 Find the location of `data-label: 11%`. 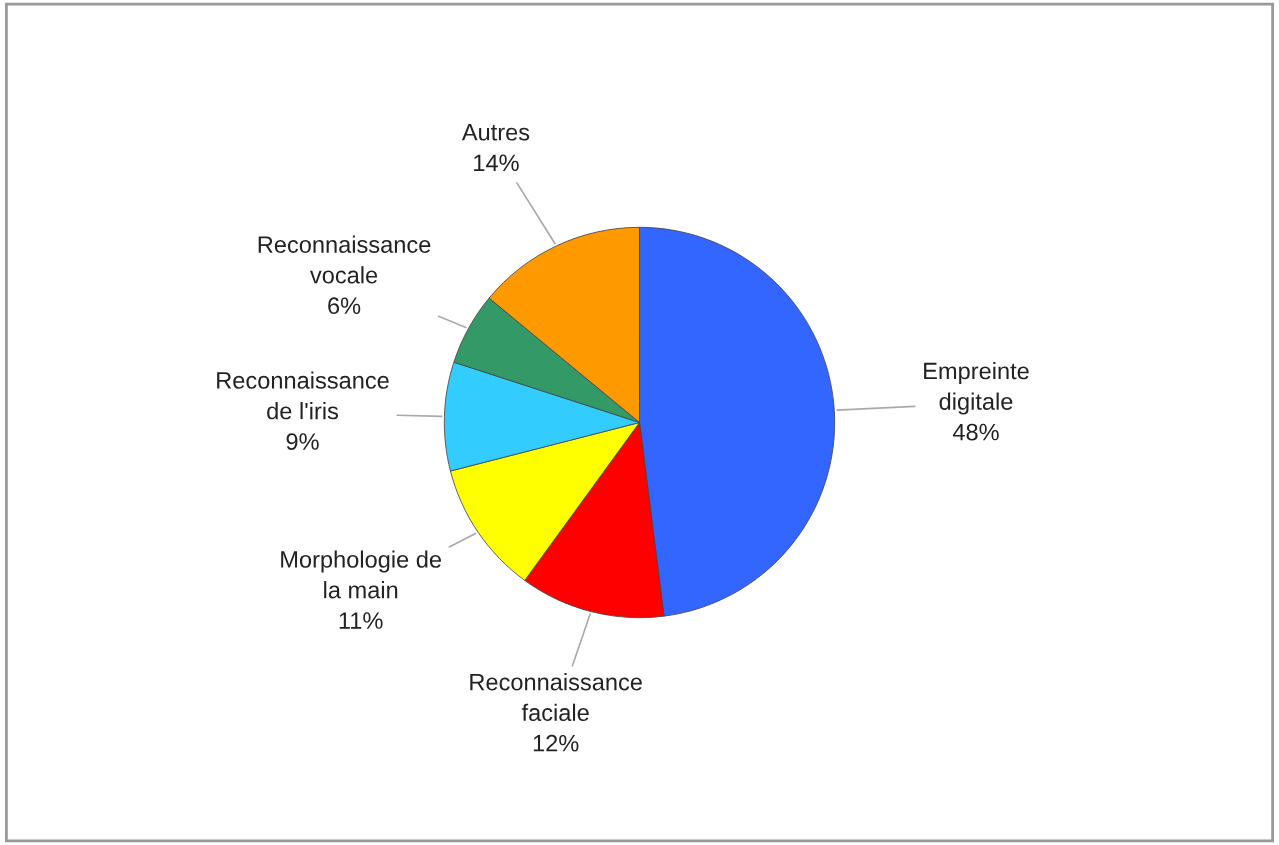

data-label: 11% is located at coordinates (361, 620).